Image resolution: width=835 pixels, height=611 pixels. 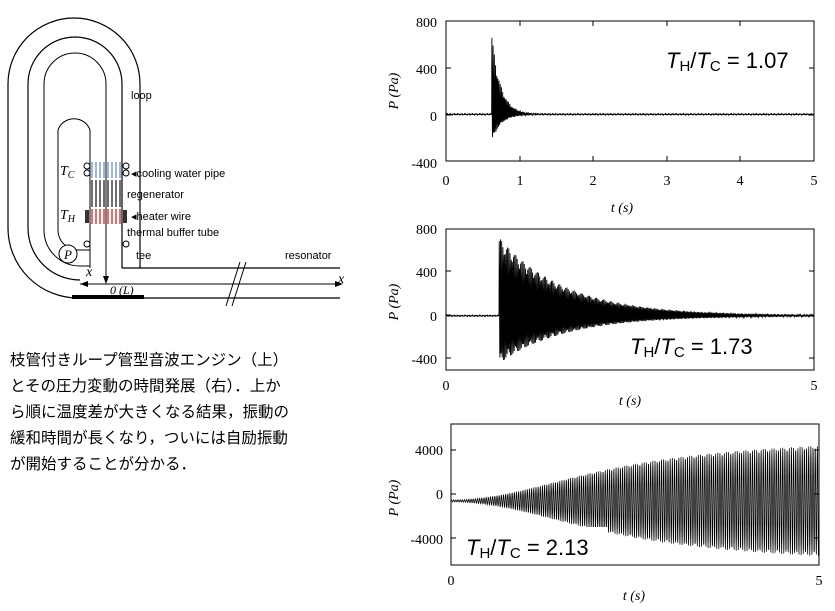 What do you see at coordinates (429, 451) in the screenshot?
I see `y-tick-label: 4000` at bounding box center [429, 451].